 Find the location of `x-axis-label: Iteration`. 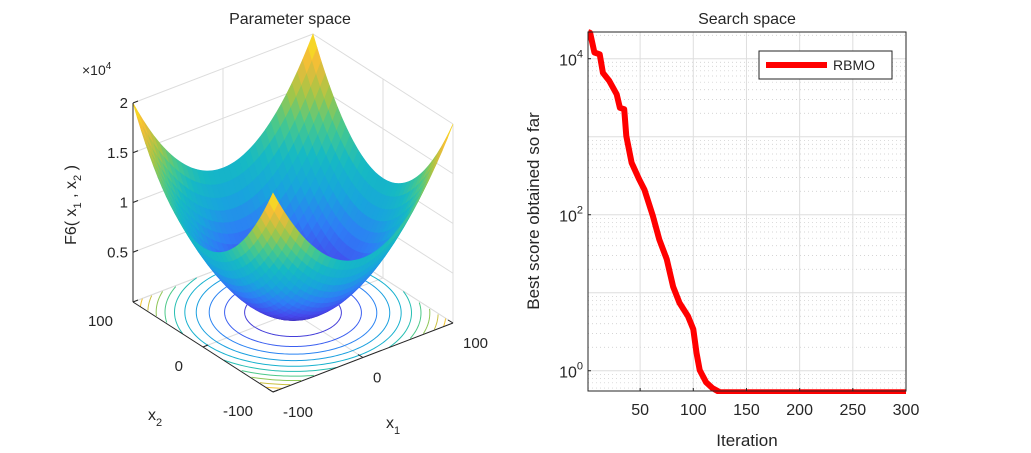

x-axis-label: Iteration is located at coordinates (746, 440).